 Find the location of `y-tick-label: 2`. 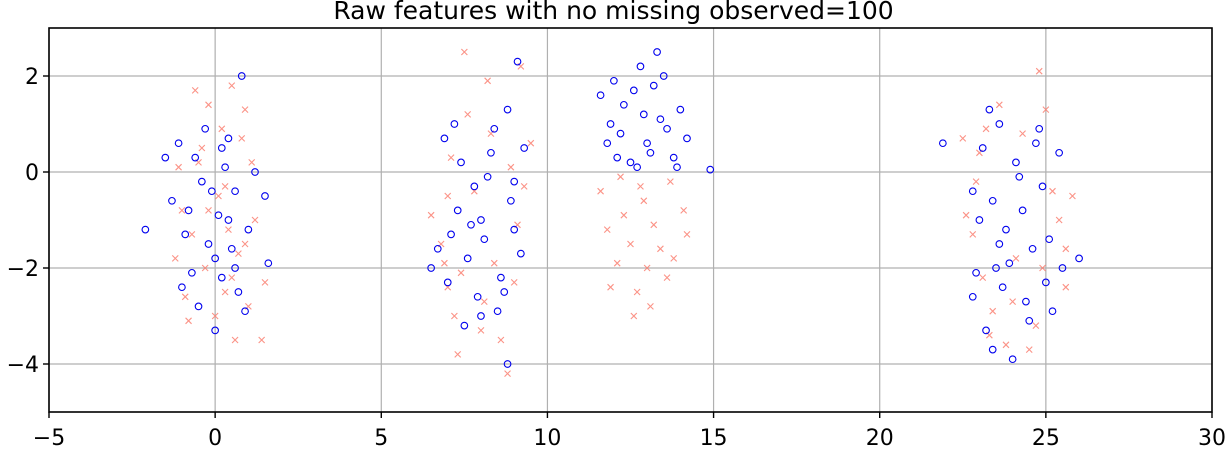

y-tick-label: 2 is located at coordinates (32, 77).